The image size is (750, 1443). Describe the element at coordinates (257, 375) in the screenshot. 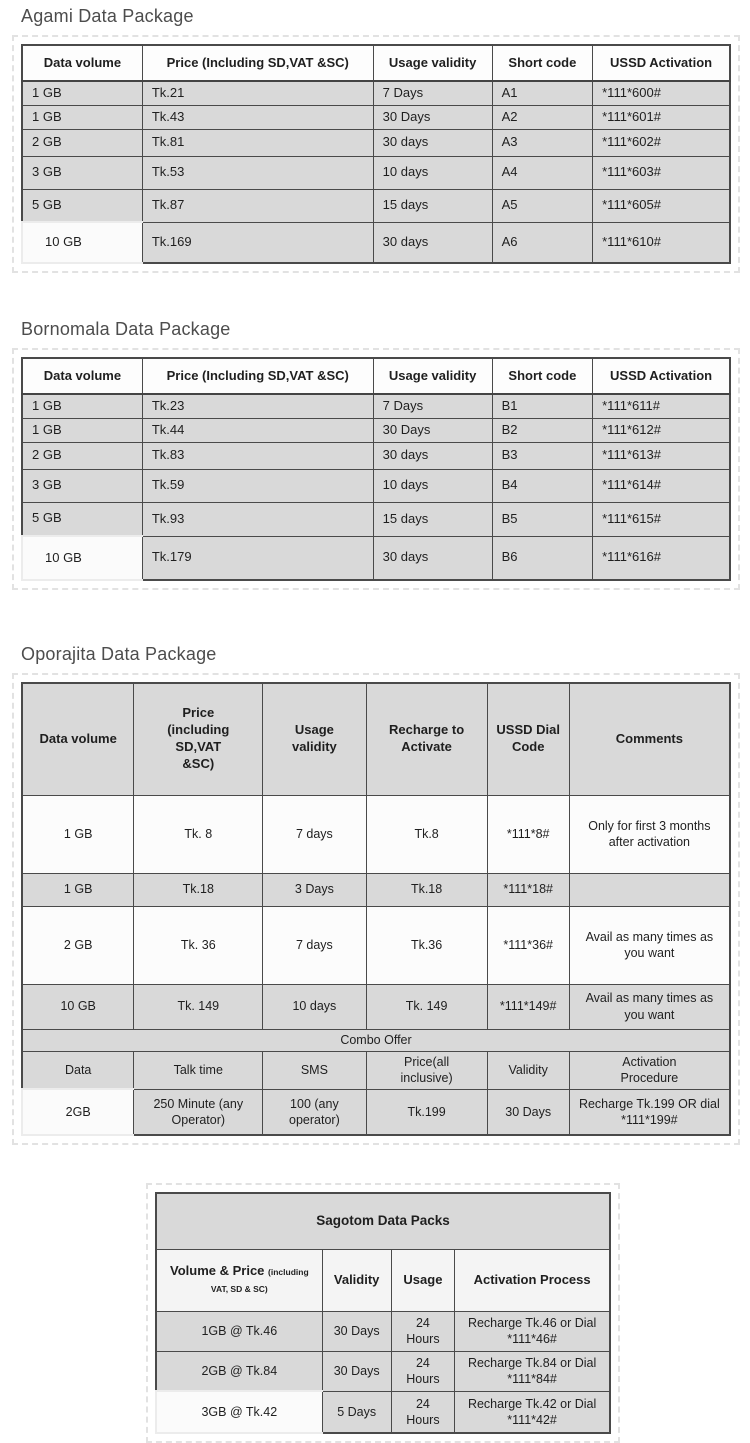

I see `header-text: Price (Including SD,VAT &SC)` at that location.